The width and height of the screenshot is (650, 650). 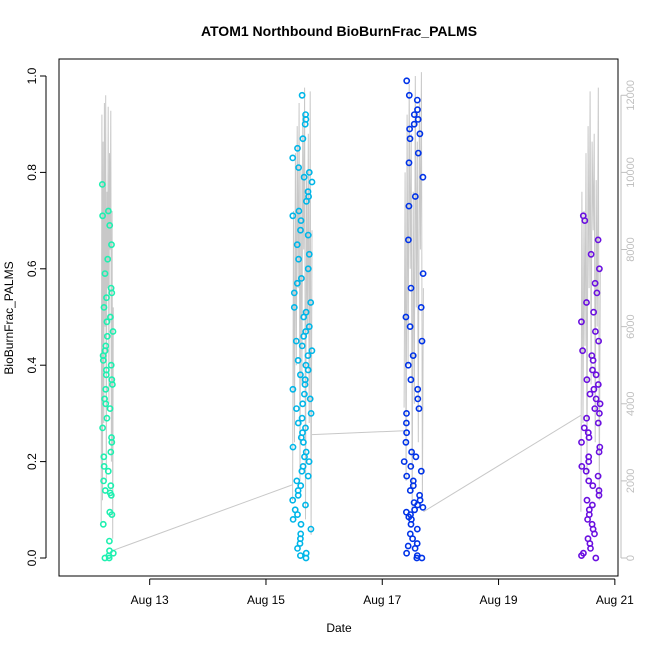 I want to click on x-tick-label: Aug 17, so click(x=382, y=600).